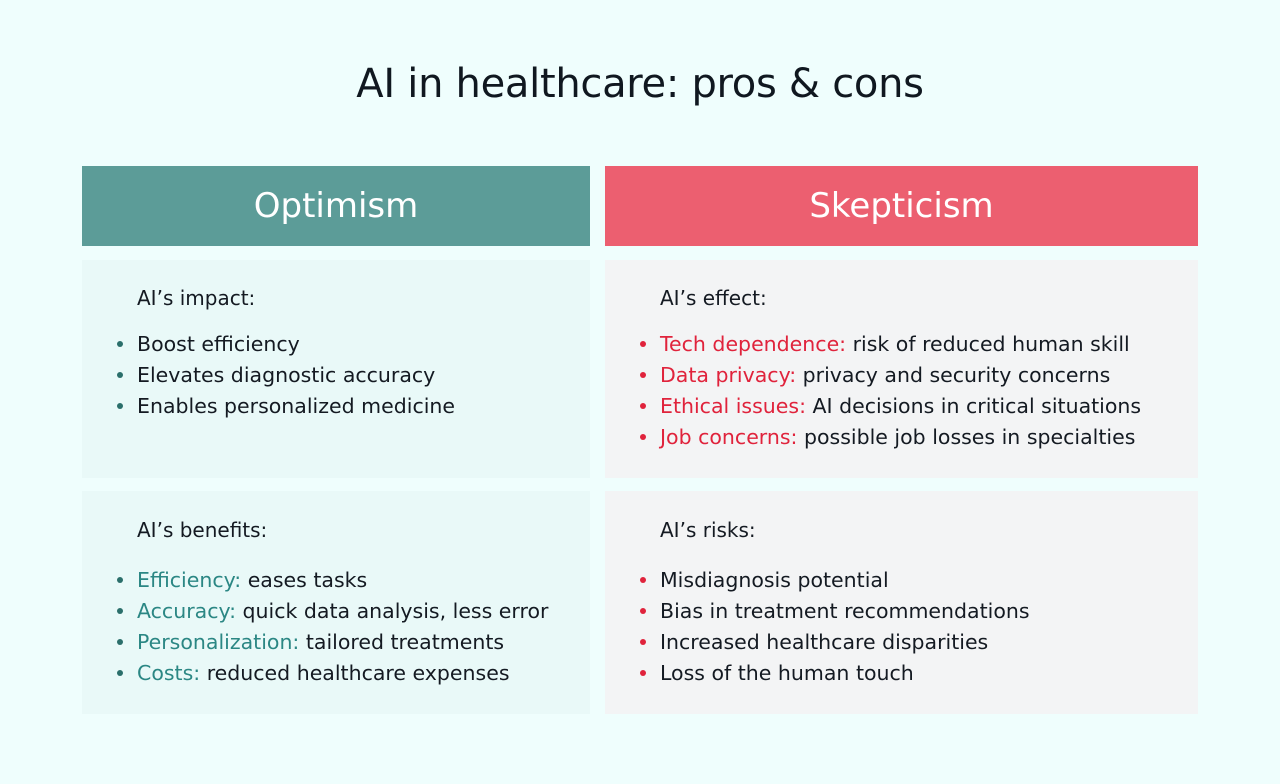 Image resolution: width=1280 pixels, height=784 pixels. What do you see at coordinates (315, 580) in the screenshot?
I see `list-item: Efficiency: eases tasks` at bounding box center [315, 580].